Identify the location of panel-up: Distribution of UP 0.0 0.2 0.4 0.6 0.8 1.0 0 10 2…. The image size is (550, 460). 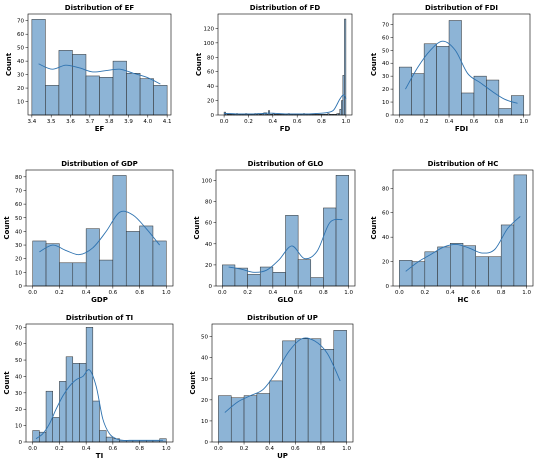
(271, 387).